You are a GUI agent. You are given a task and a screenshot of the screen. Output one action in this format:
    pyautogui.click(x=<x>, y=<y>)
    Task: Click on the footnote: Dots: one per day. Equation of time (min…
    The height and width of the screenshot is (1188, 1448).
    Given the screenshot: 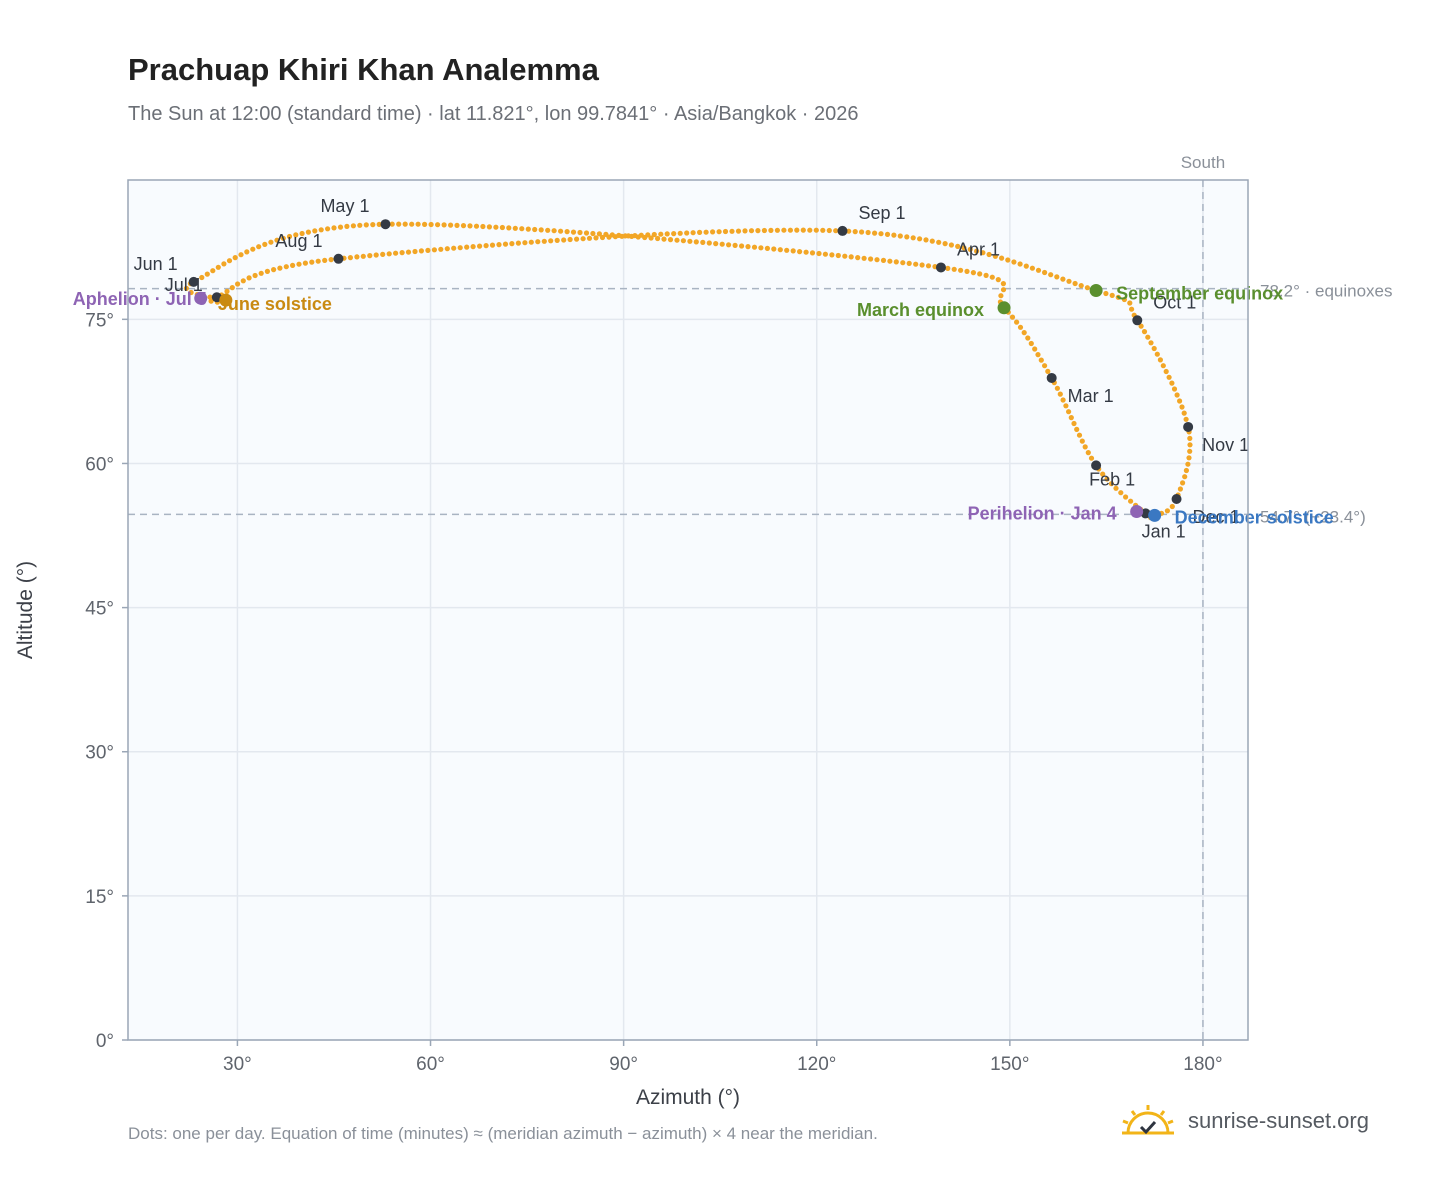 What is the action you would take?
    pyautogui.click(x=503, y=1133)
    